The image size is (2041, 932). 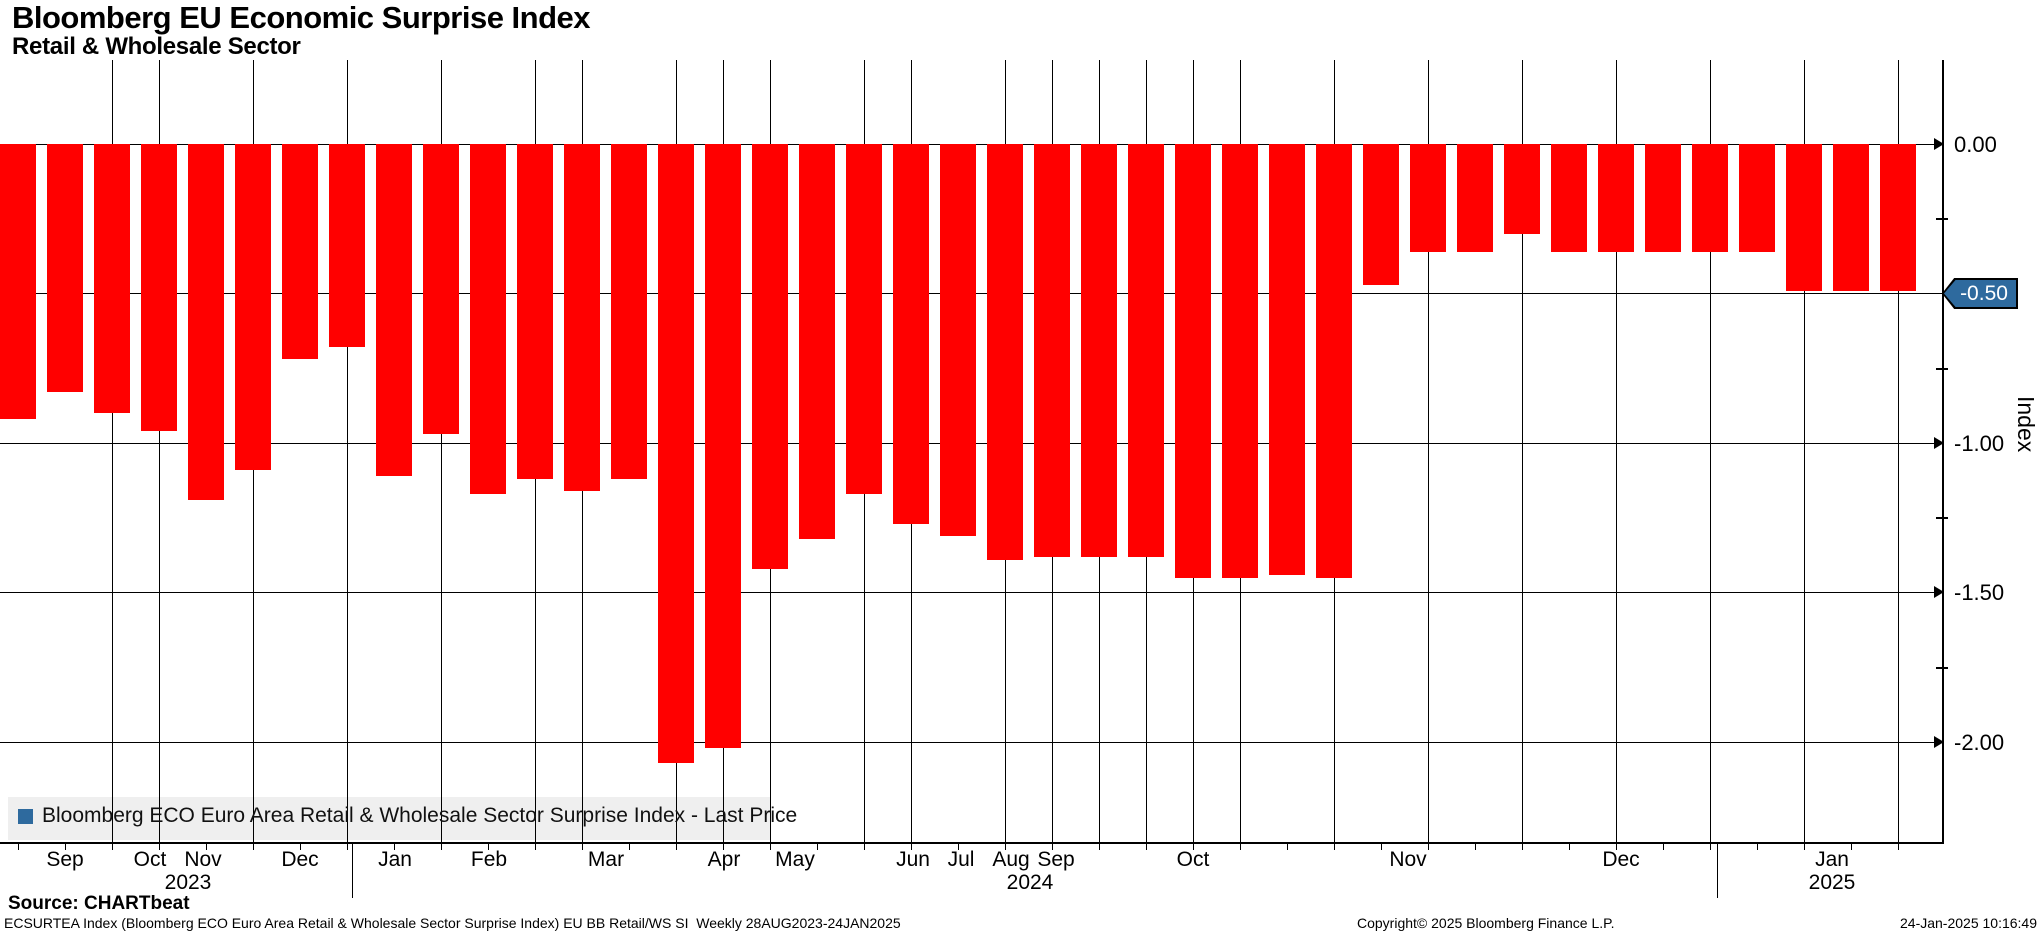 What do you see at coordinates (1979, 443) in the screenshot?
I see `y-tick-label: -1.00` at bounding box center [1979, 443].